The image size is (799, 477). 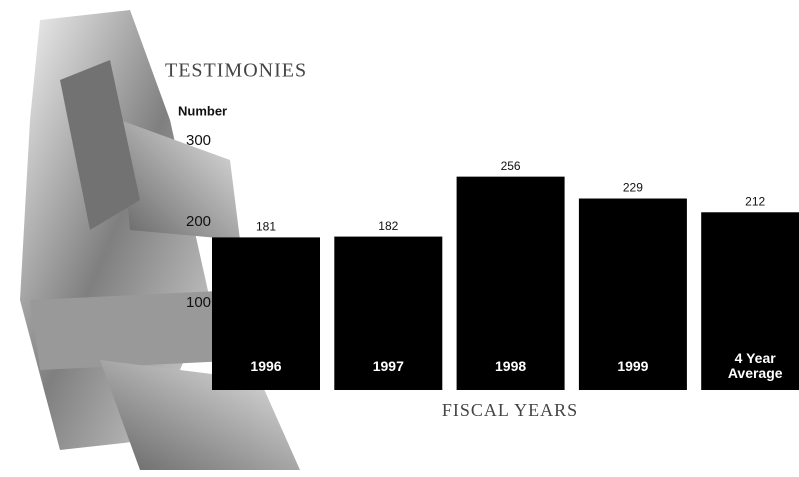 I want to click on value-label: 256, so click(x=511, y=166).